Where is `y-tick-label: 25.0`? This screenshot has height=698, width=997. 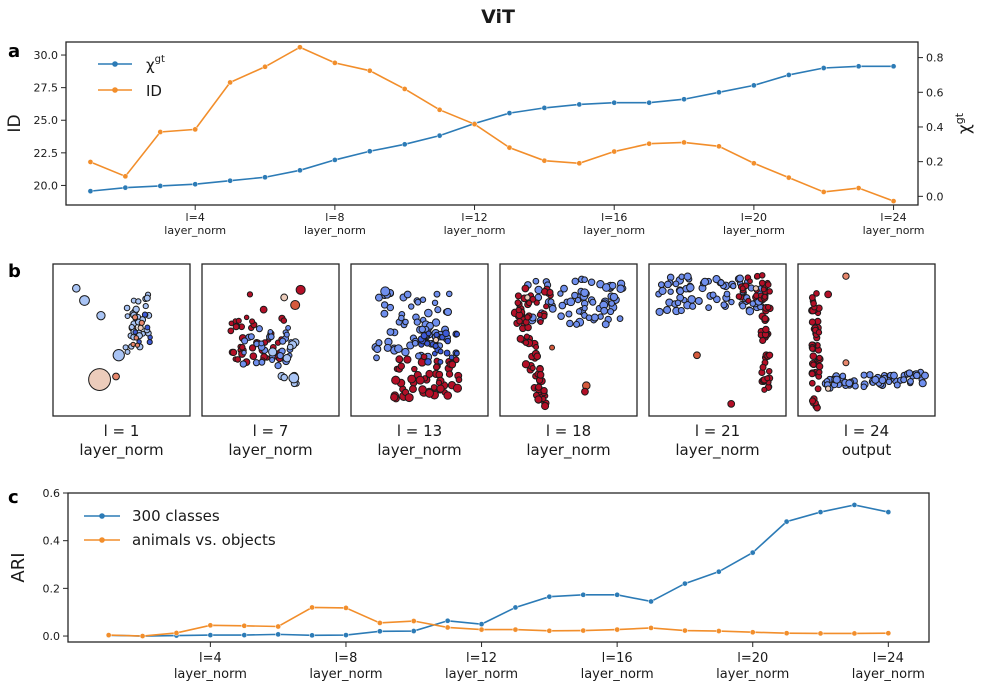 y-tick-label: 25.0 is located at coordinates (46, 120).